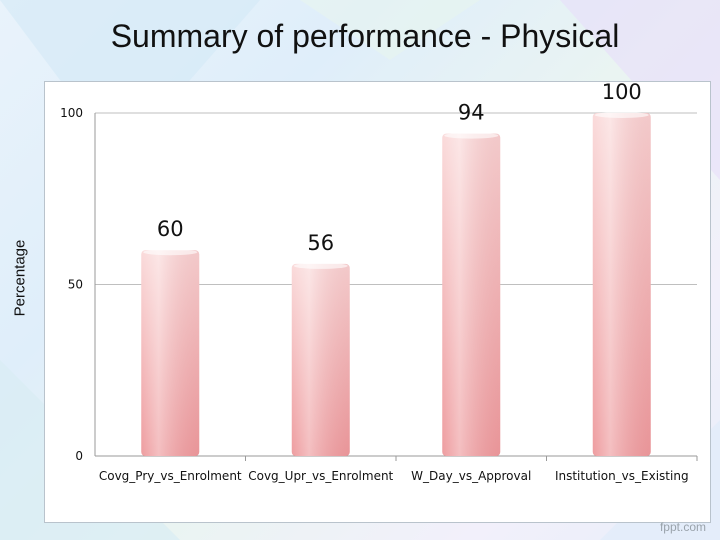 The width and height of the screenshot is (720, 540). I want to click on y-tick-label: 100, so click(71, 113).